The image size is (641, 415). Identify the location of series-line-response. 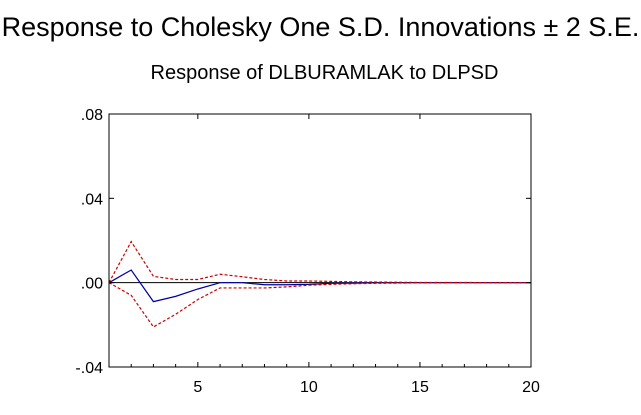
(319, 286).